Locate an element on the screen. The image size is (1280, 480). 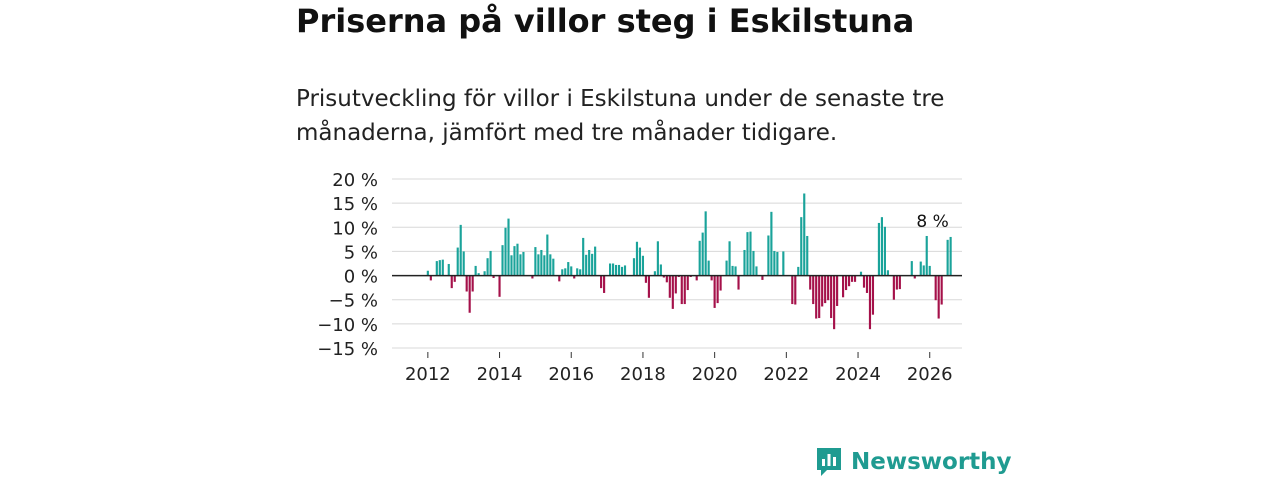
x-tick-label: 2020 is located at coordinates (715, 374).